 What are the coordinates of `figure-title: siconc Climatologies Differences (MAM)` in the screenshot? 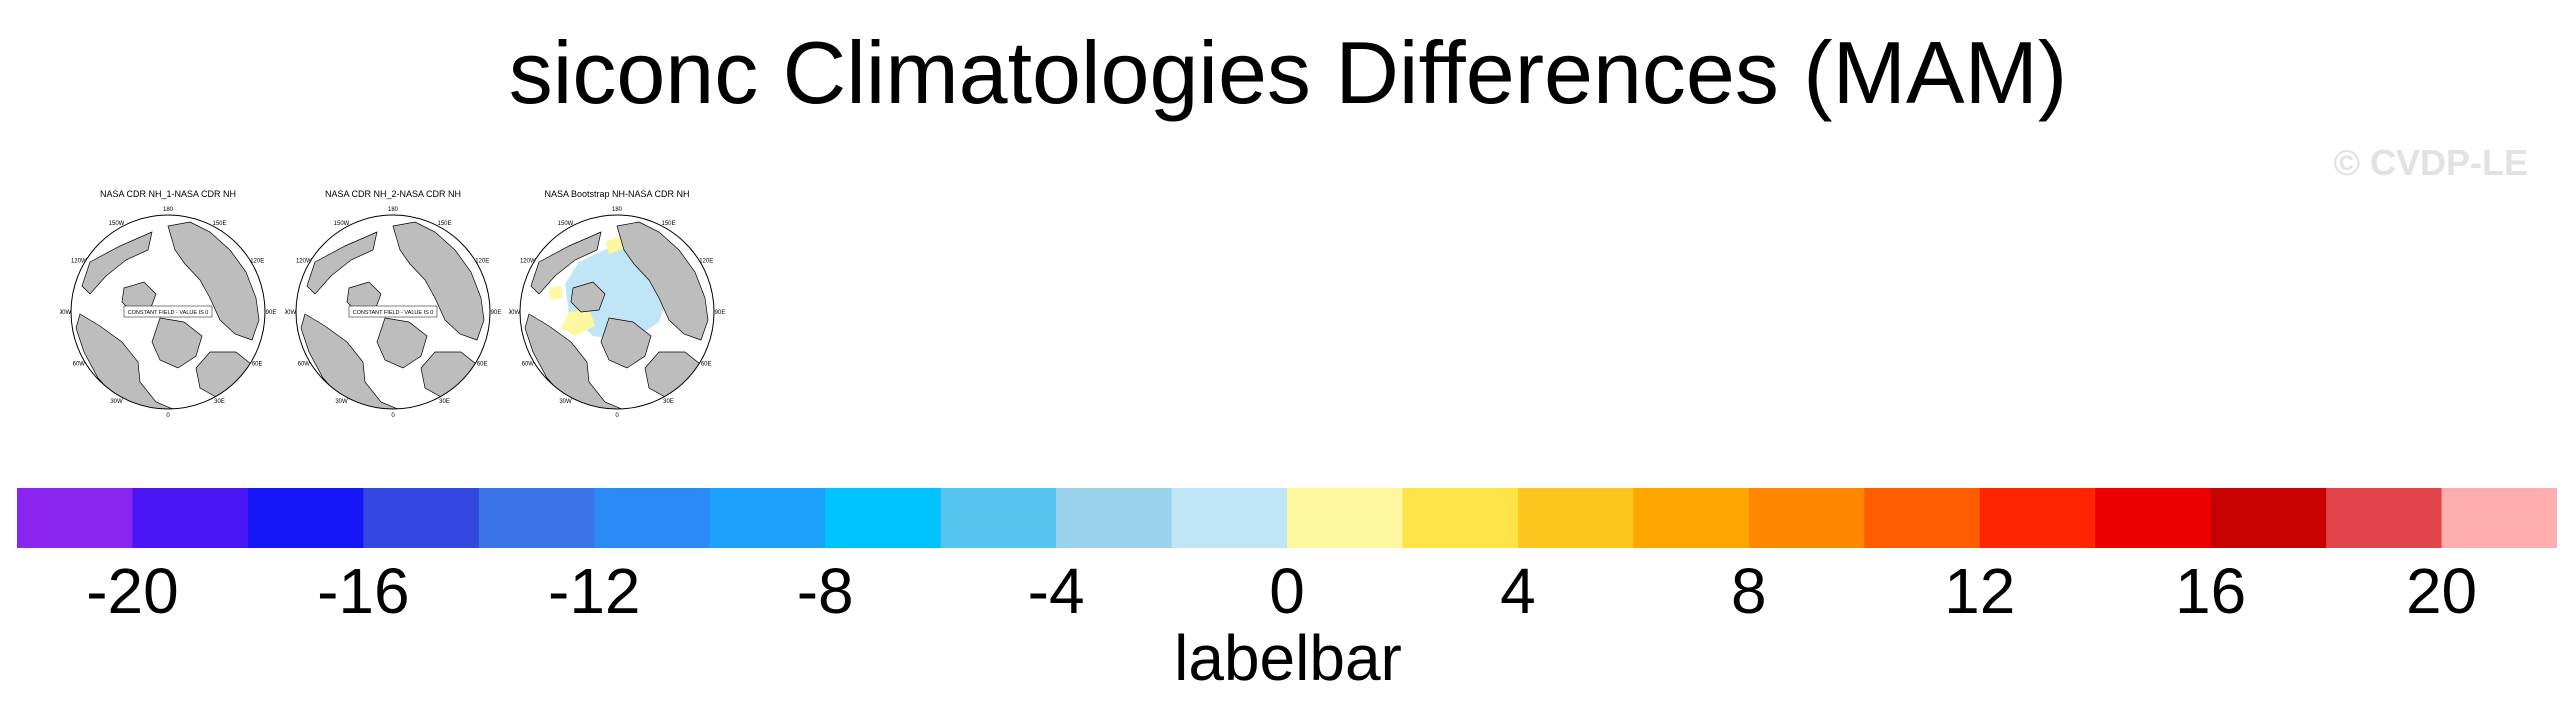 It's located at (1288, 72).